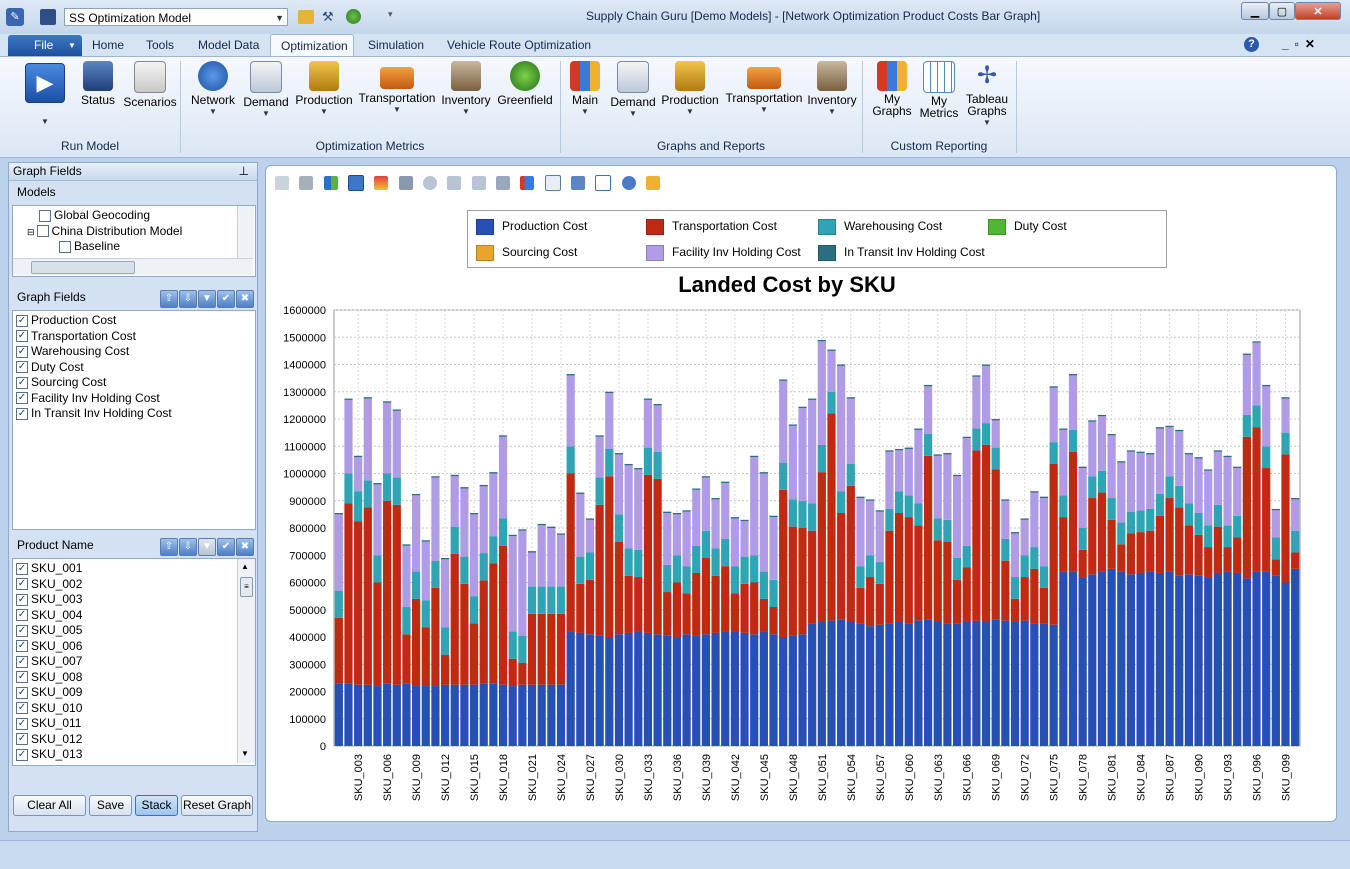  What do you see at coordinates (585, 88) in the screenshot?
I see `main-graphs-button: Main ▼` at bounding box center [585, 88].